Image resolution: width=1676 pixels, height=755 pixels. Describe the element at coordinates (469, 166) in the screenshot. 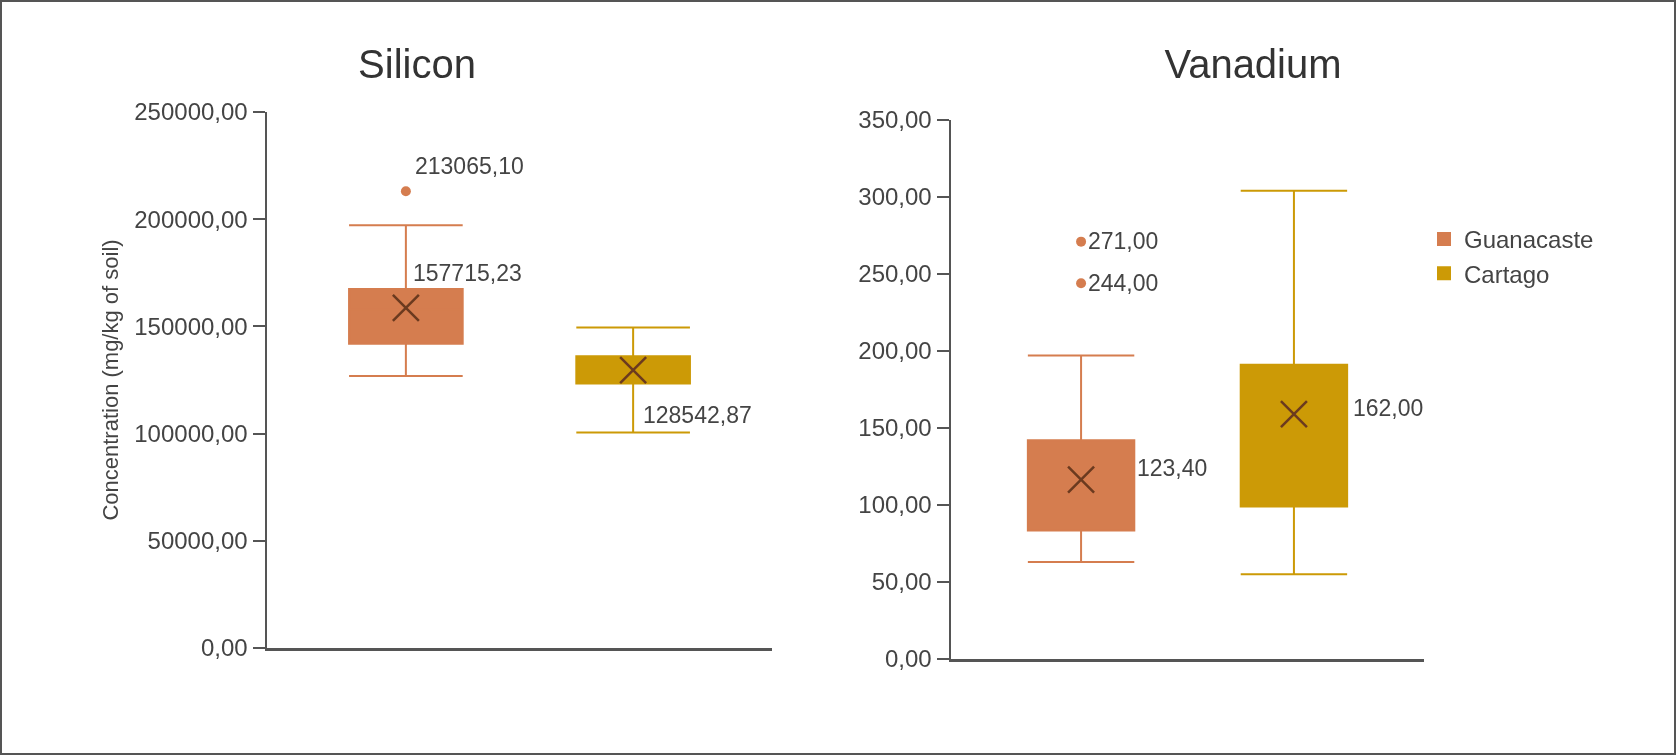

I see `annotation: 213065,10` at that location.